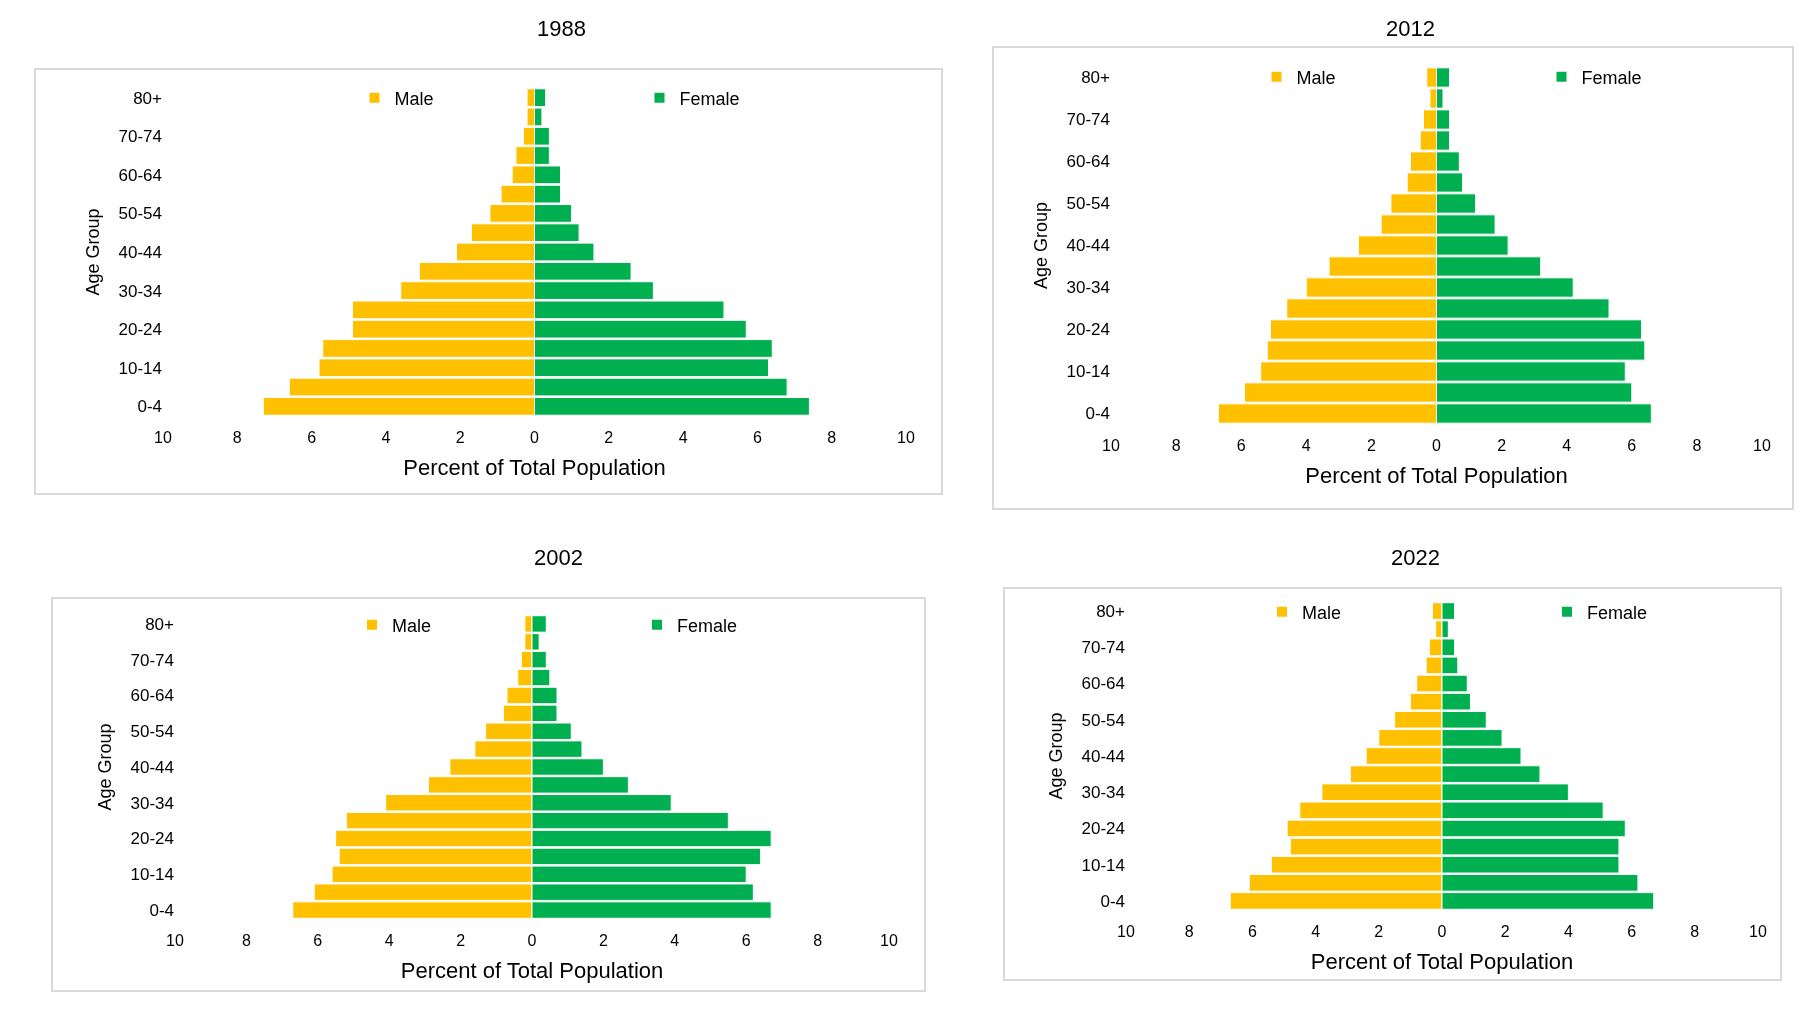  I want to click on chart-title: 2012, so click(1410, 28).